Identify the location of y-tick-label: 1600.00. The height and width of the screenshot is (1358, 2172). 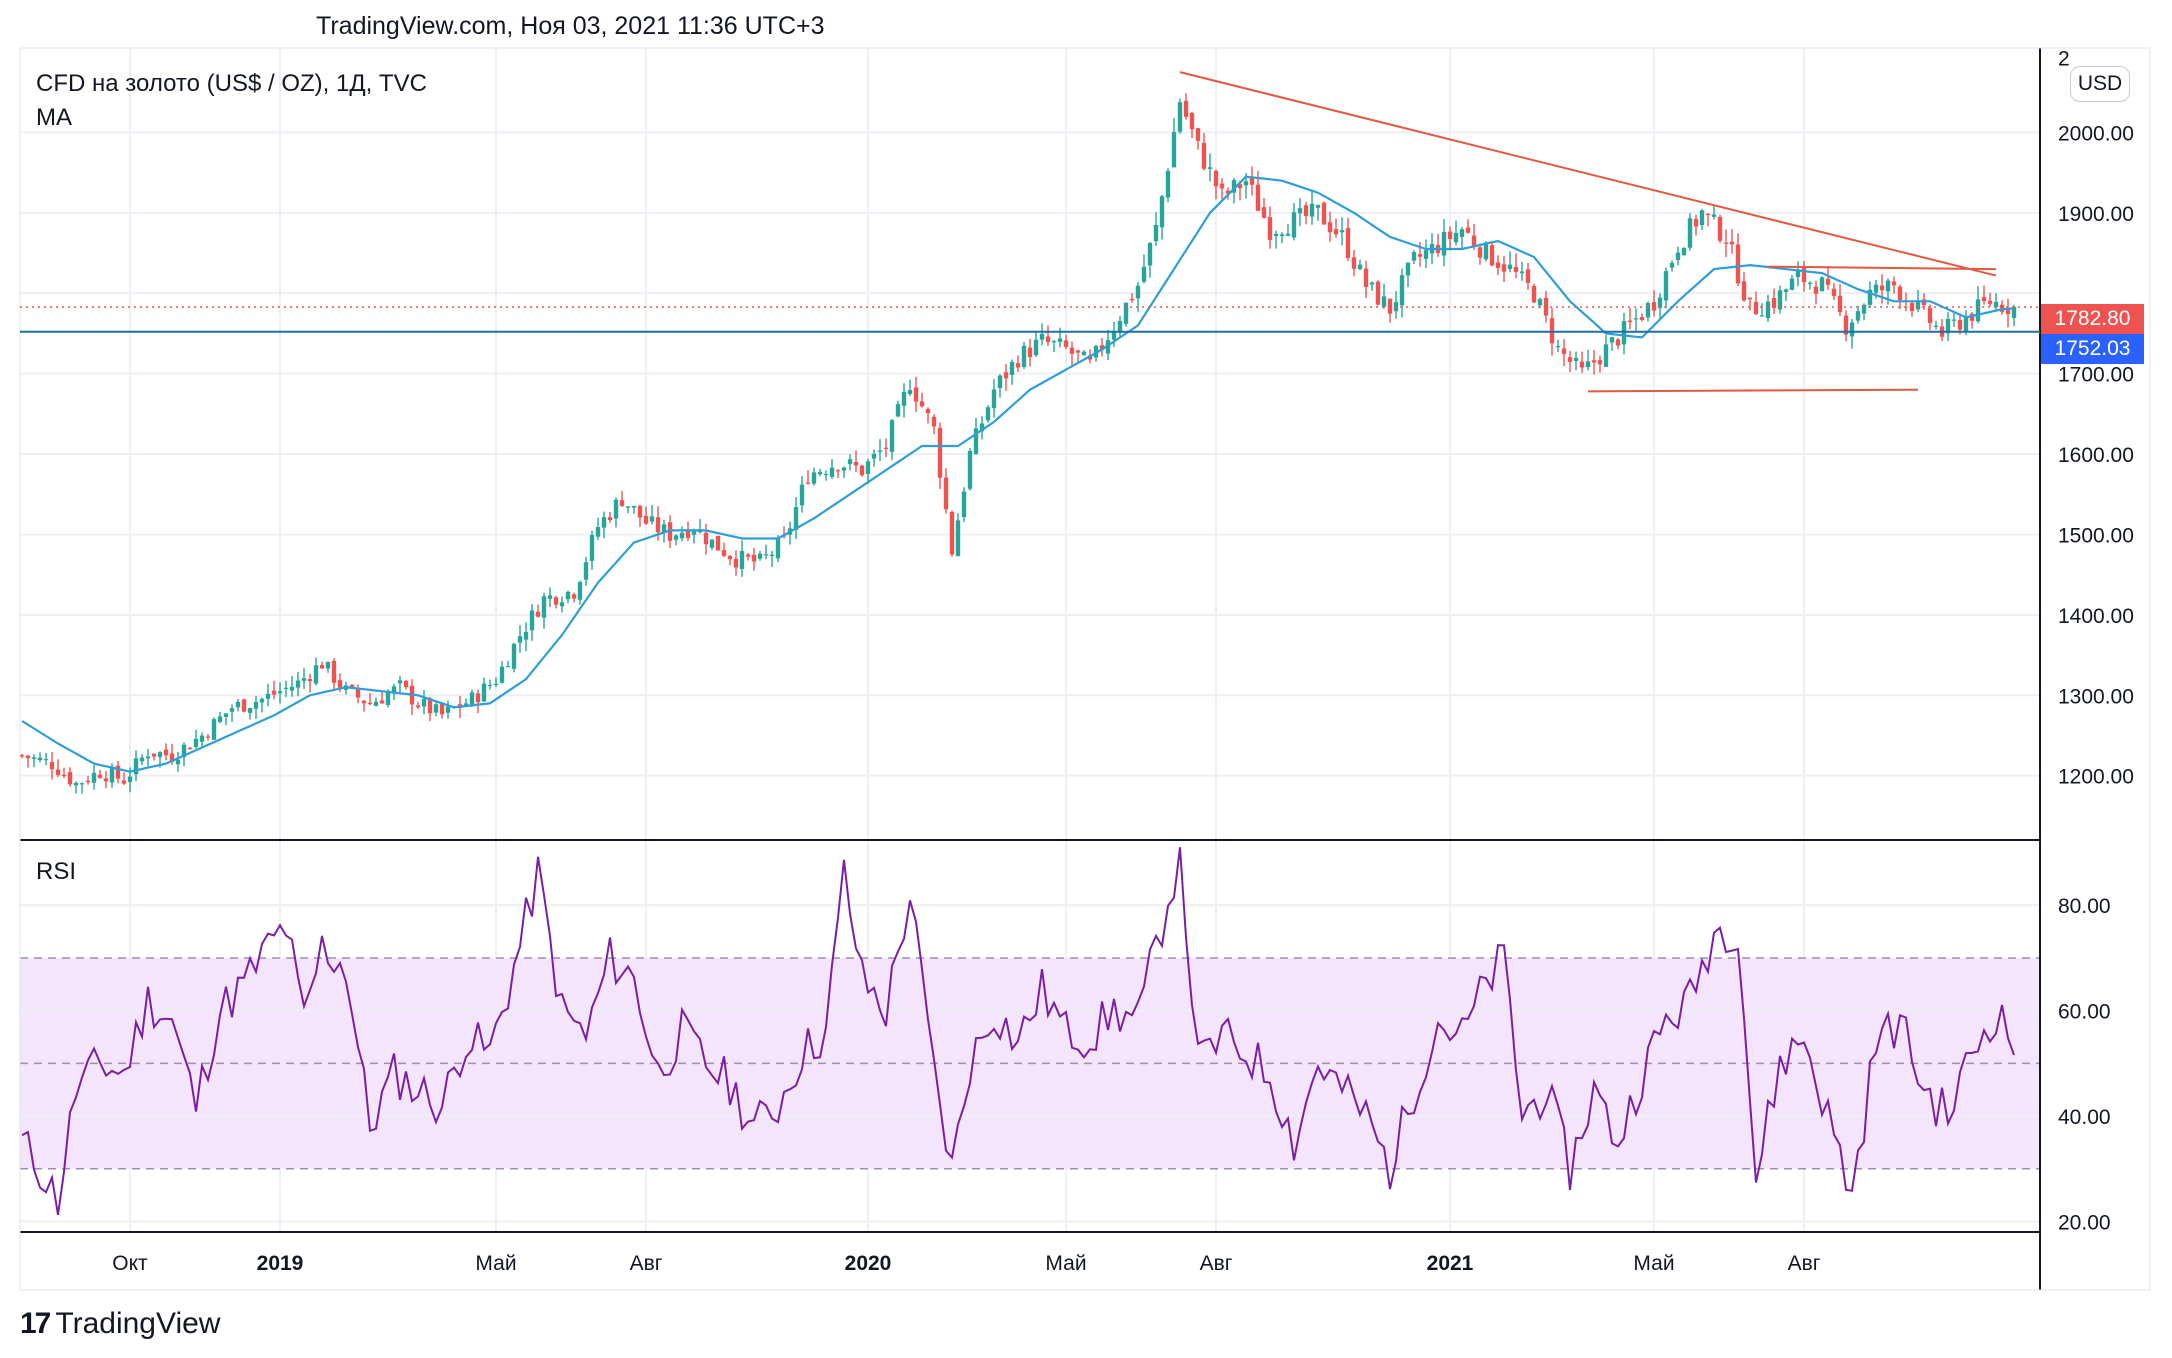
(2096, 455).